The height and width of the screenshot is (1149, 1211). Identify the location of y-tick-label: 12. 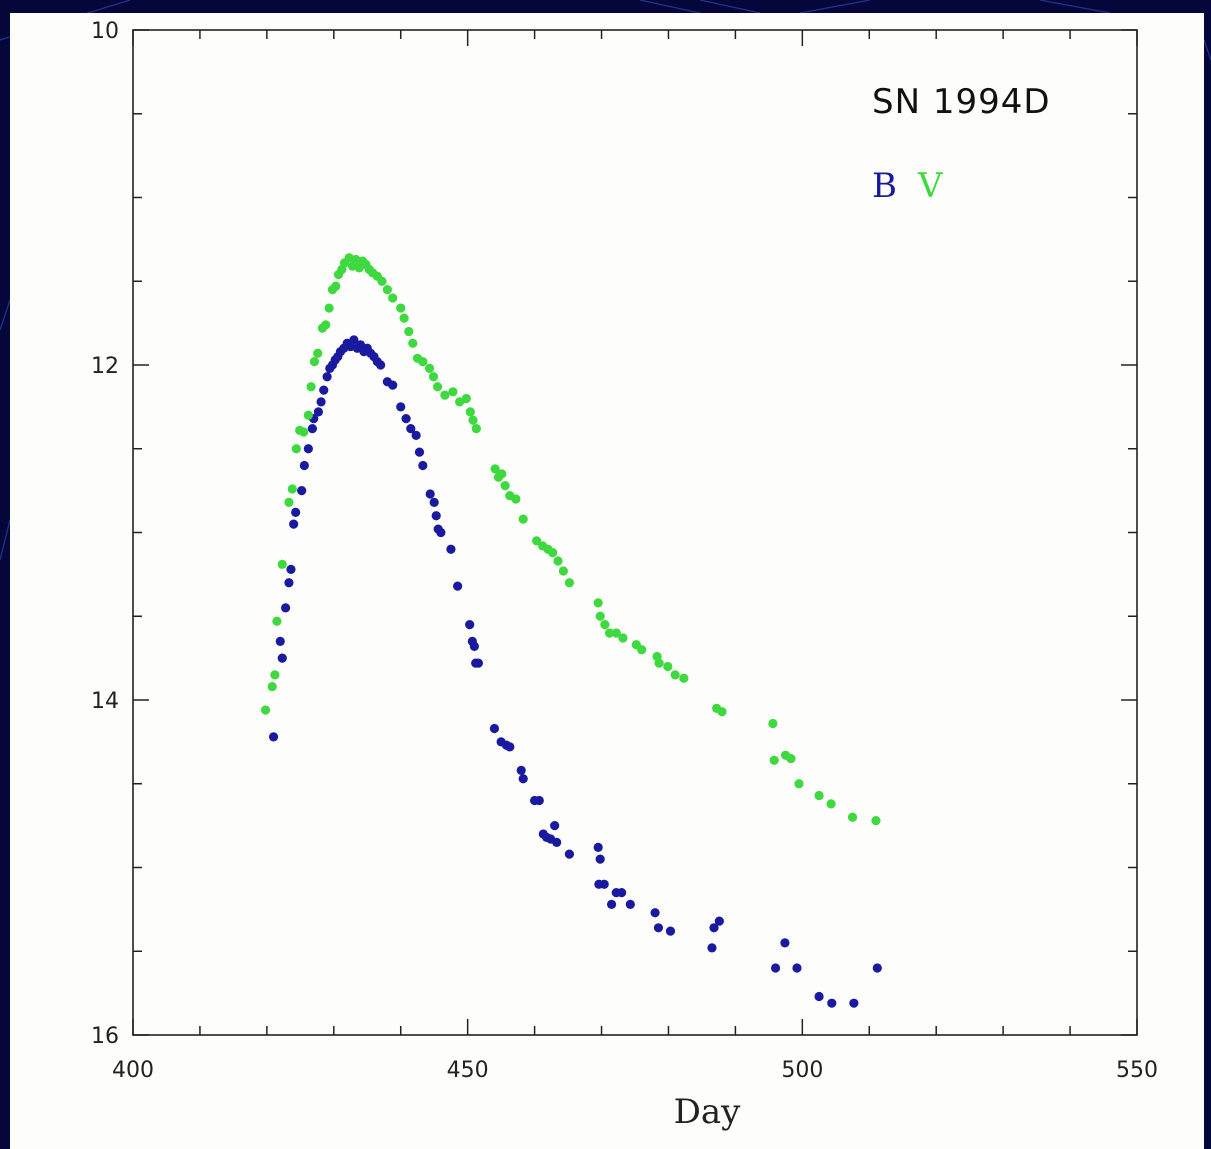
(105, 366).